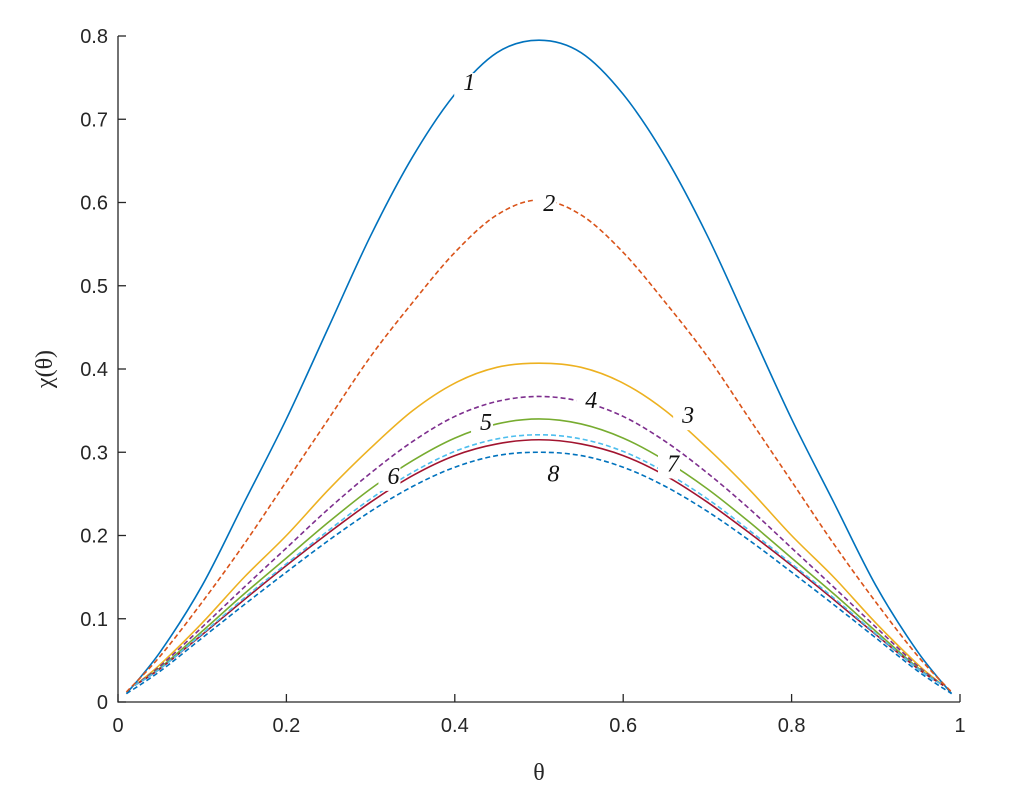 Image resolution: width=1010 pixels, height=804 pixels. Describe the element at coordinates (94, 620) in the screenshot. I see `y-tick-label: 0.1` at that location.